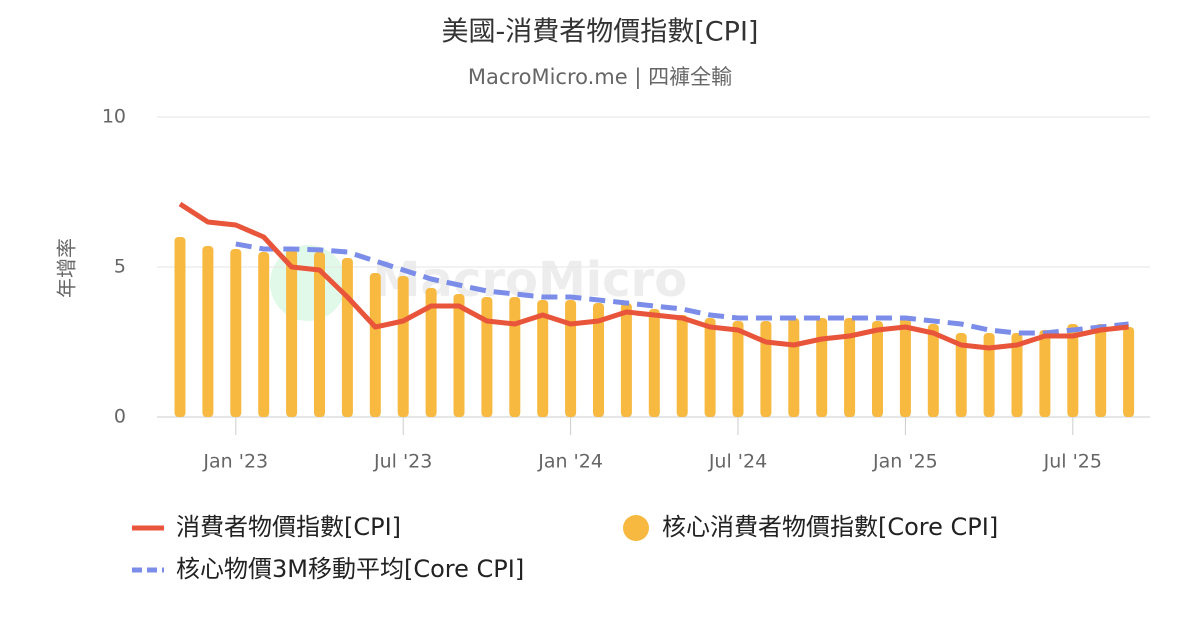 This screenshot has width=1200, height=630. What do you see at coordinates (402, 462) in the screenshot?
I see `x-tick-label: Jul '23` at bounding box center [402, 462].